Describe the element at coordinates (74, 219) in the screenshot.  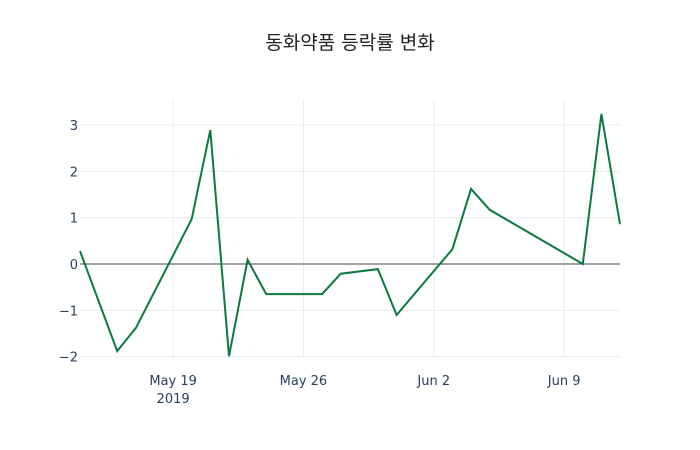
I see `y-tick-label: 1` at that location.